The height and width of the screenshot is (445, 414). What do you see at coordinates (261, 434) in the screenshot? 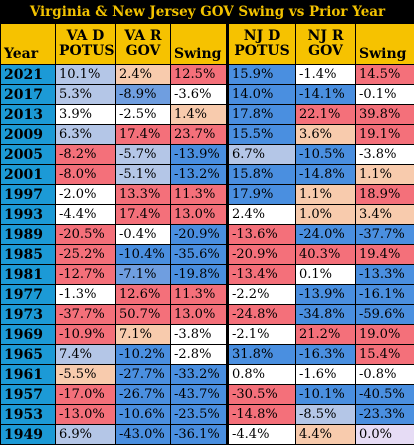
I see `nj-d-potus-cell: -4.4%` at bounding box center [261, 434].